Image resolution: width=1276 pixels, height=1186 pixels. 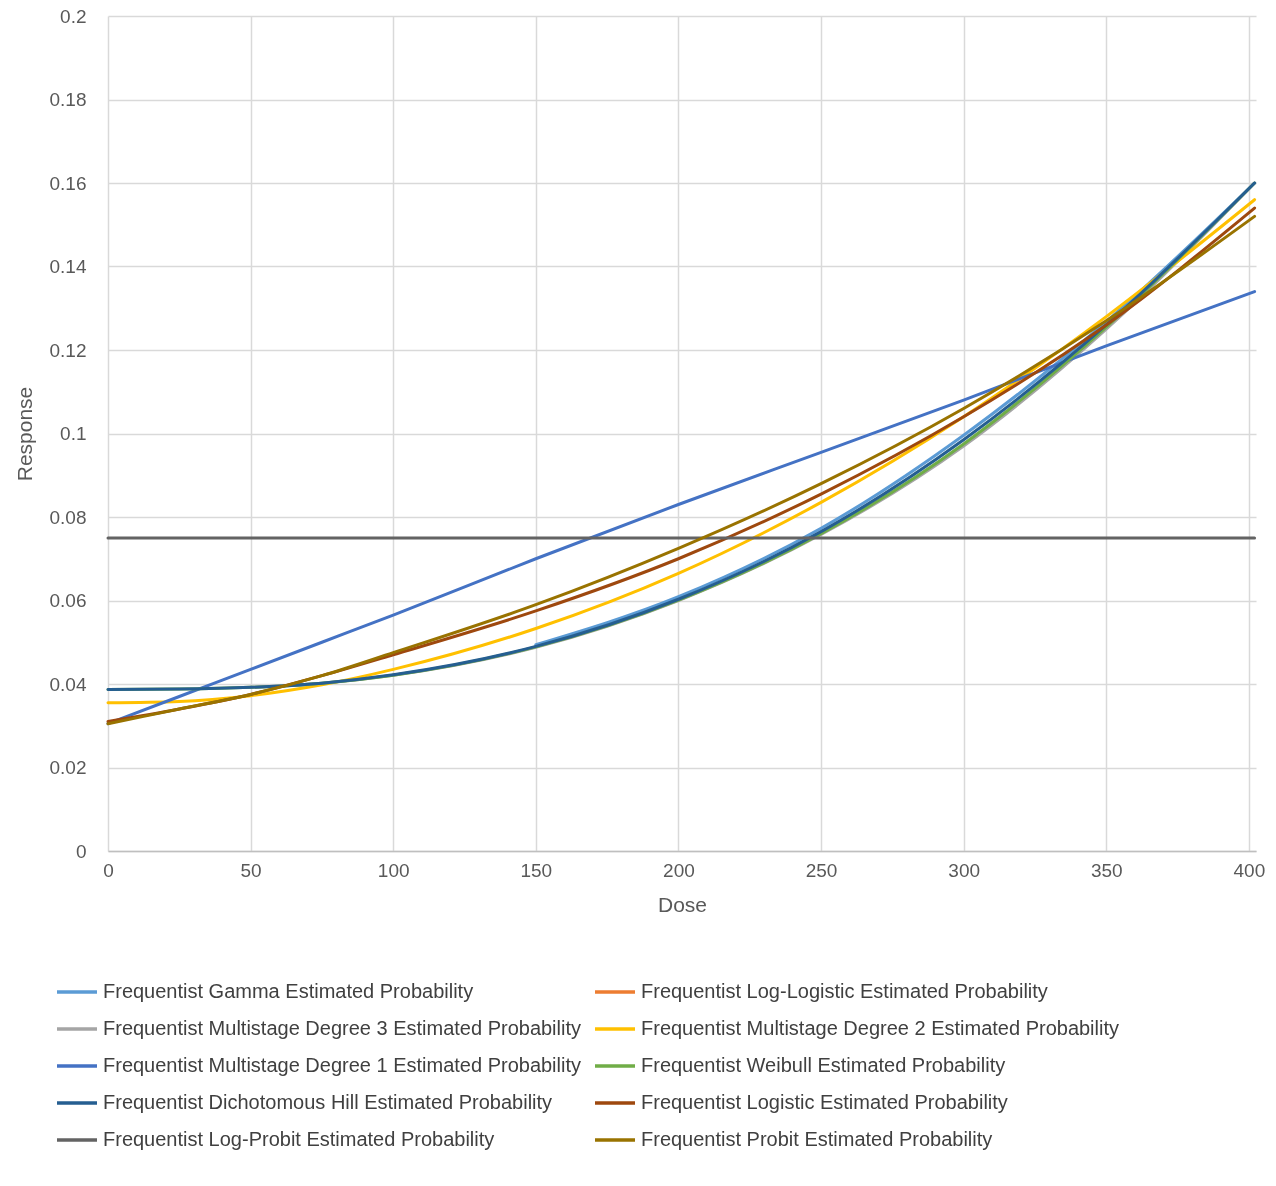 What do you see at coordinates (68, 600) in the screenshot?
I see `y-tick-label: 0.06` at bounding box center [68, 600].